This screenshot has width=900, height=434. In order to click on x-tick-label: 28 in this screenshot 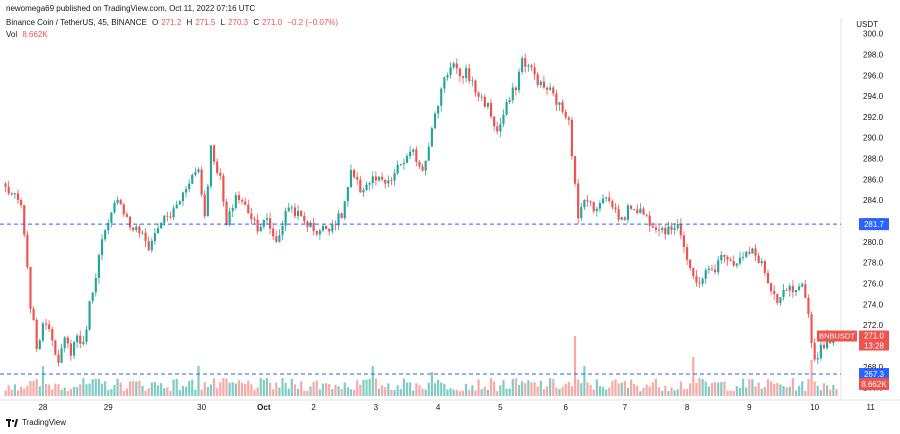, I will do `click(42, 407)`.